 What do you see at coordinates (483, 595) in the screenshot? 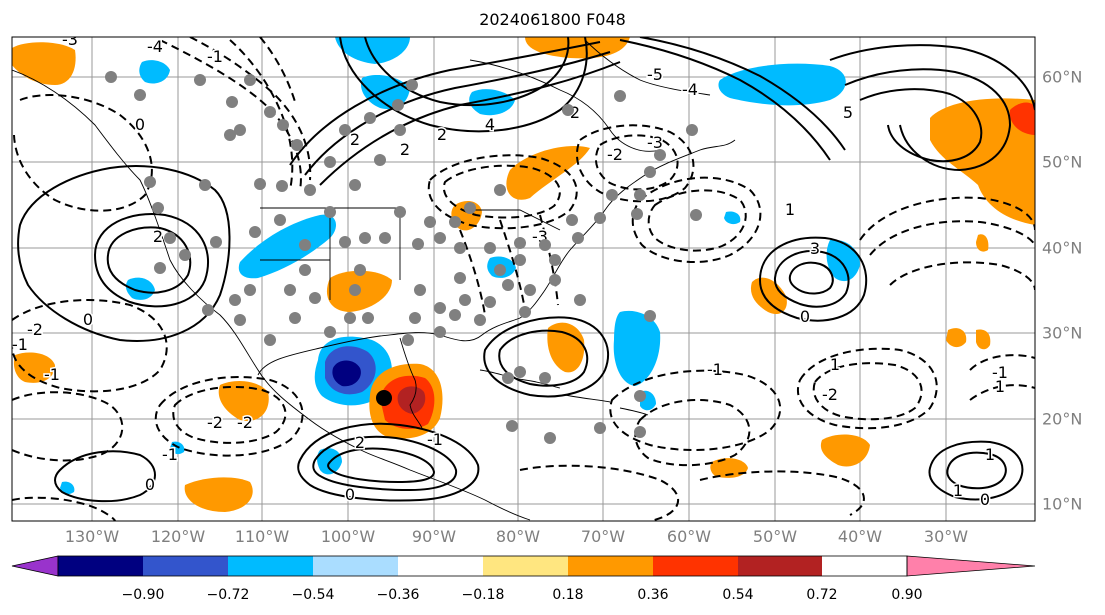
I see `colorbar-tick-label: −0.18` at bounding box center [483, 595].